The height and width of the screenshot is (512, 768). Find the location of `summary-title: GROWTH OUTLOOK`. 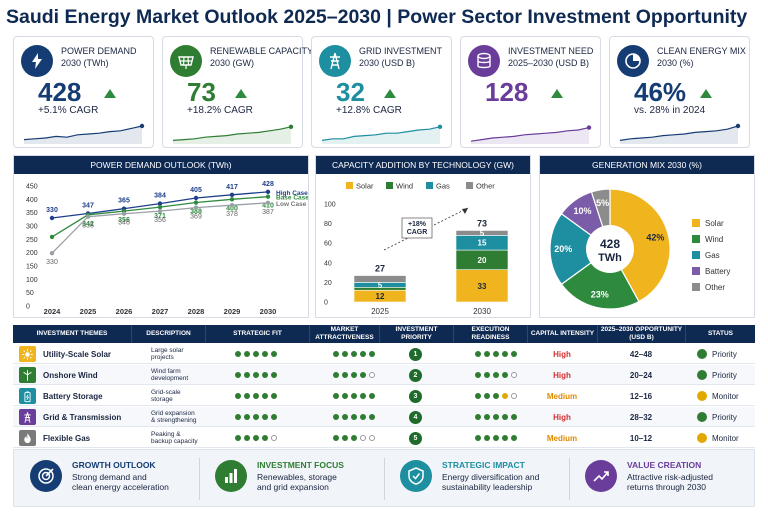

summary-title: GROWTH OUTLOOK is located at coordinates (114, 465).